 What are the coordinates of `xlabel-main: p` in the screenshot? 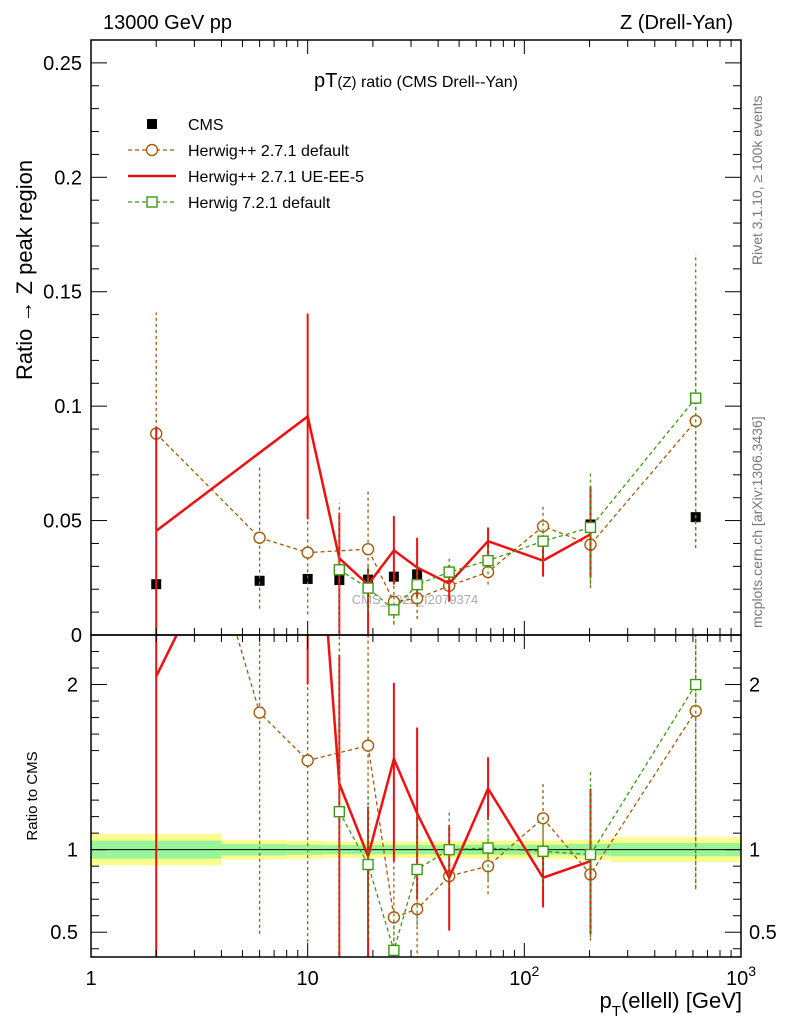 It's located at (606, 1000).